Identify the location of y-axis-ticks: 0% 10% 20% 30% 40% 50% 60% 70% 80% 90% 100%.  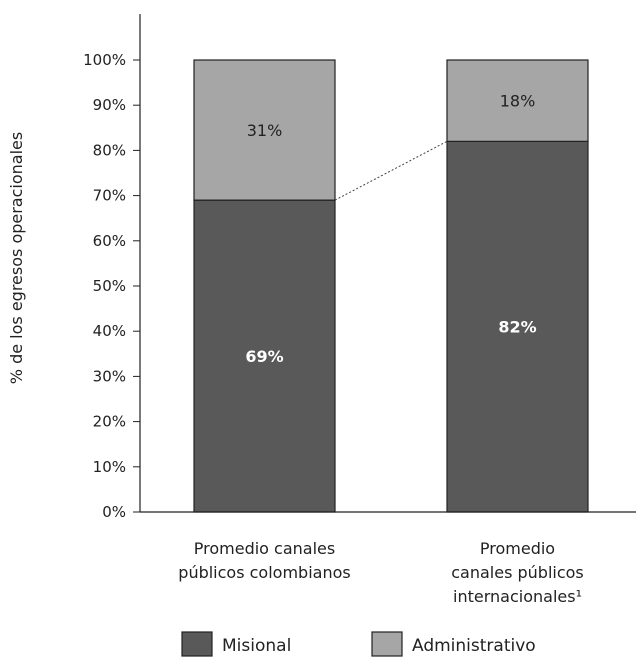
(111, 286).